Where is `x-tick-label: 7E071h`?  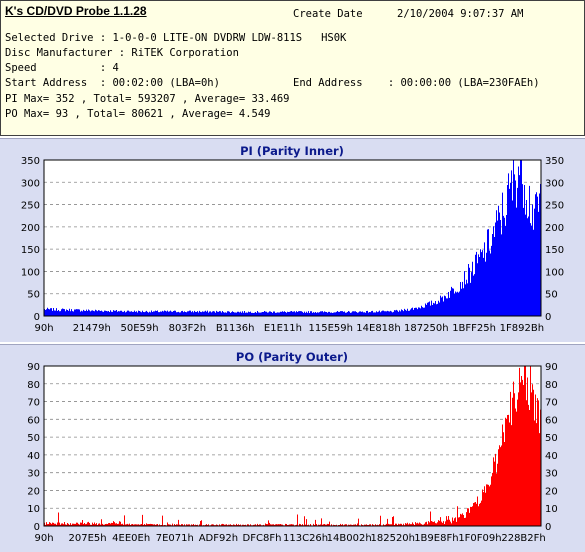
x-tick-label: 7E071h is located at coordinates (175, 538).